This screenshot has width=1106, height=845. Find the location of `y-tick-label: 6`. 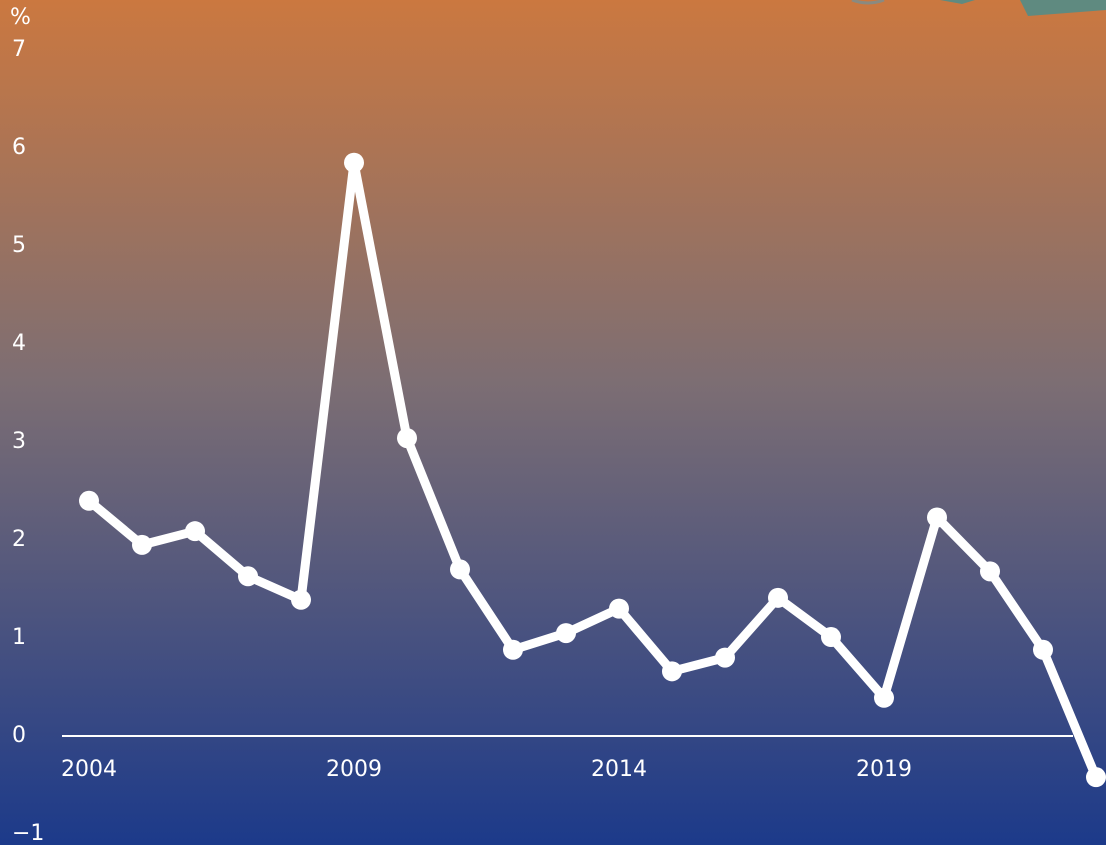

y-tick-label: 6 is located at coordinates (19, 147).